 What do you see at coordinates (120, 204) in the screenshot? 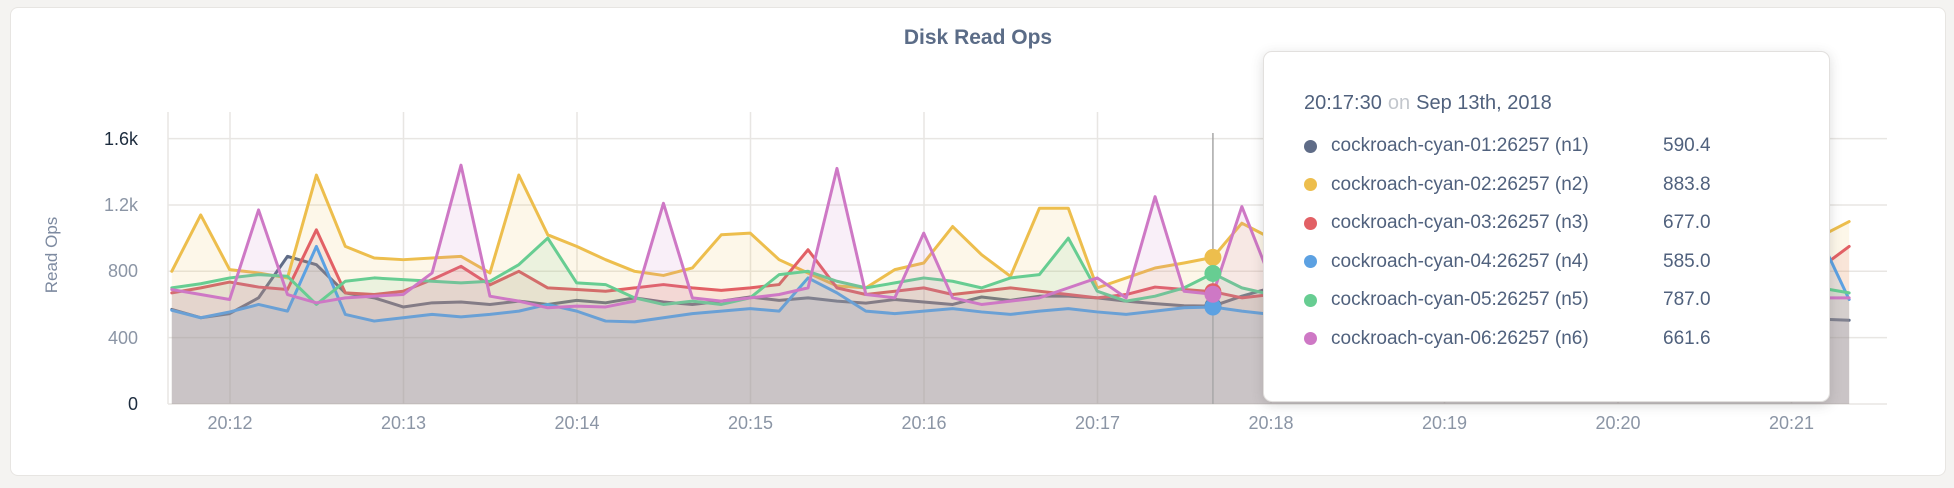
I see `y-tick-label: 1.2k` at bounding box center [120, 204].